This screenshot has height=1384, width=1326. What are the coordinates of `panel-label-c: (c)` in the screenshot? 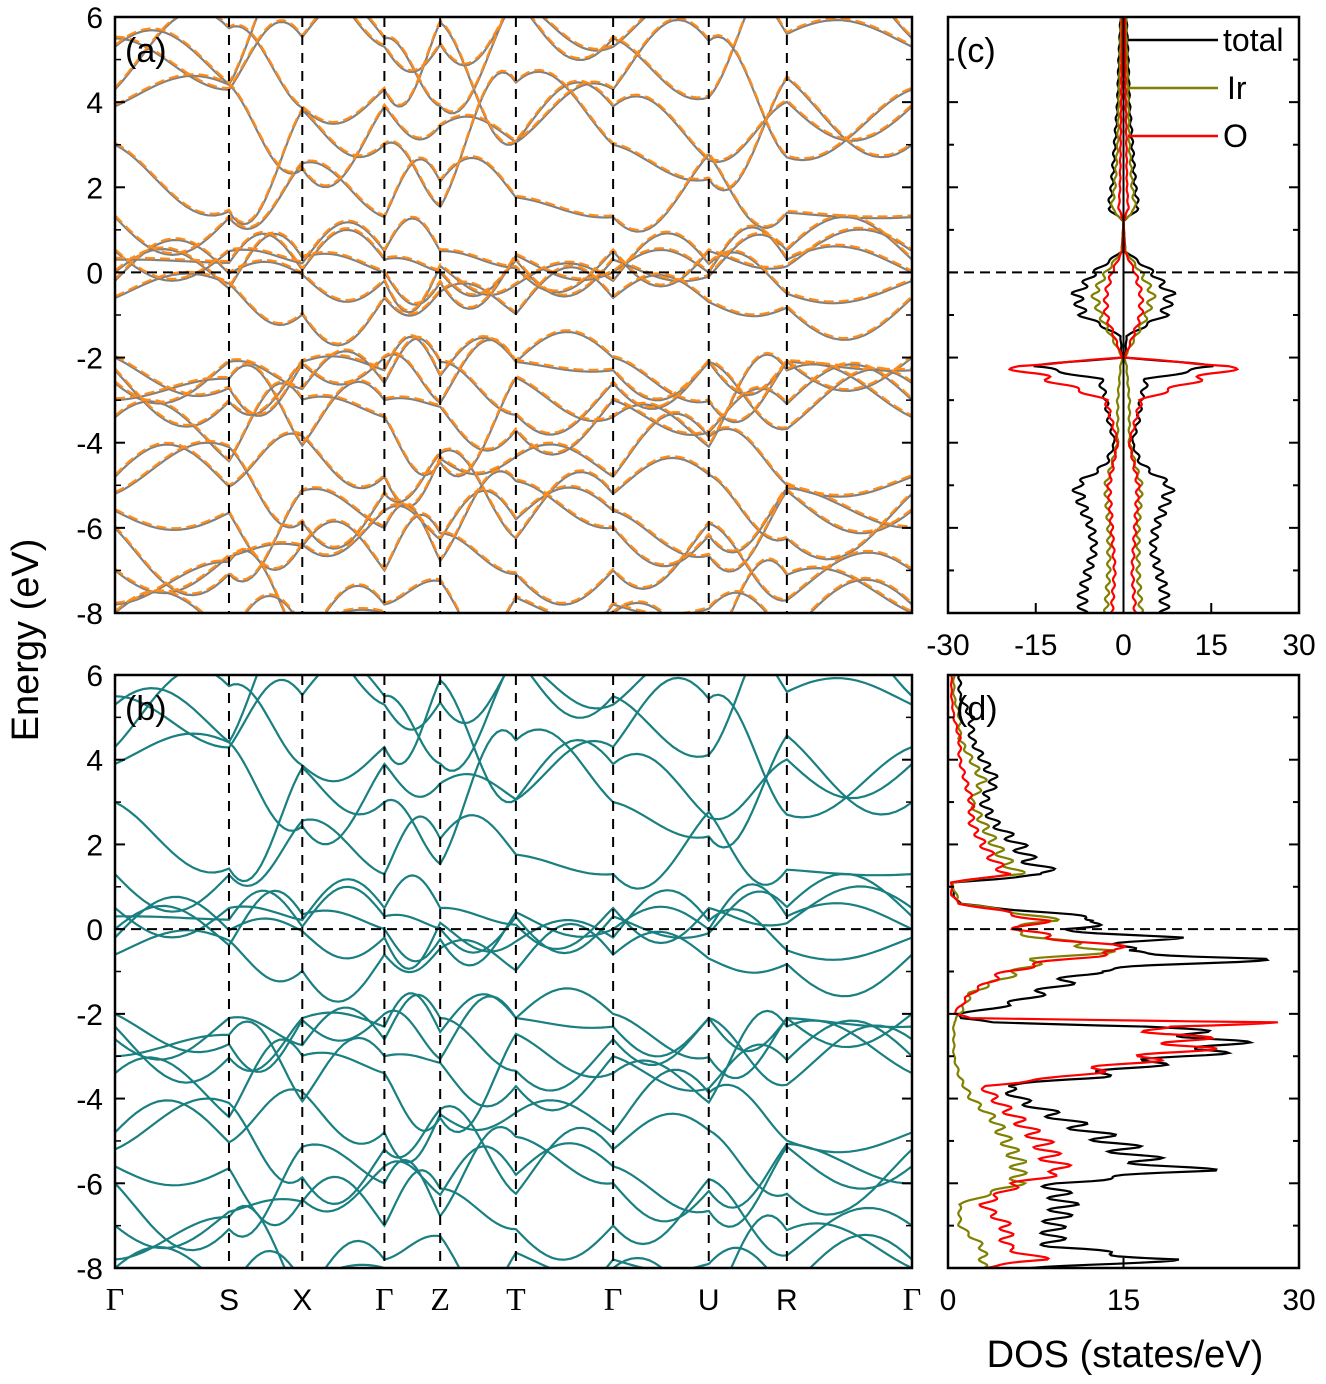 It's located at (976, 51).